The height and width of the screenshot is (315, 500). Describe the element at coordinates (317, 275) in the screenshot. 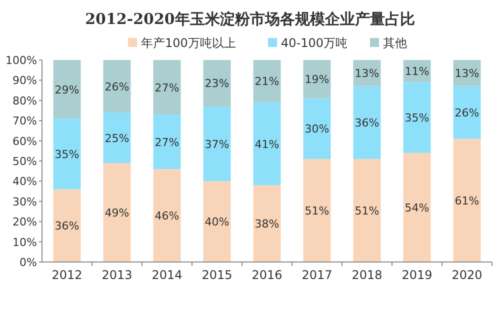

I see `x-tick-label: 2017` at that location.